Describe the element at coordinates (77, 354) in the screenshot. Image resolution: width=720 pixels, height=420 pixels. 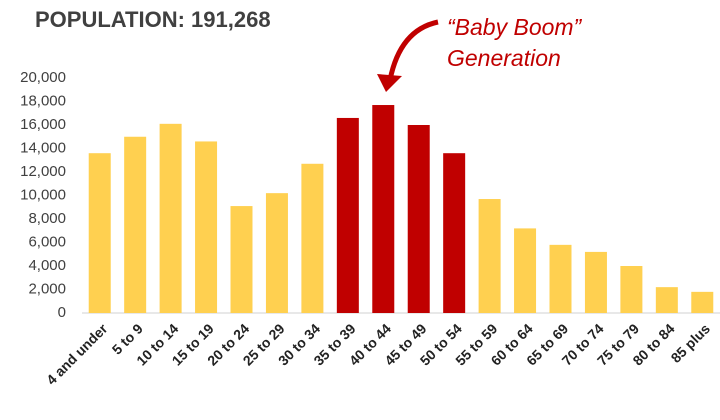
I see `x-tick-label: 4 and under` at that location.